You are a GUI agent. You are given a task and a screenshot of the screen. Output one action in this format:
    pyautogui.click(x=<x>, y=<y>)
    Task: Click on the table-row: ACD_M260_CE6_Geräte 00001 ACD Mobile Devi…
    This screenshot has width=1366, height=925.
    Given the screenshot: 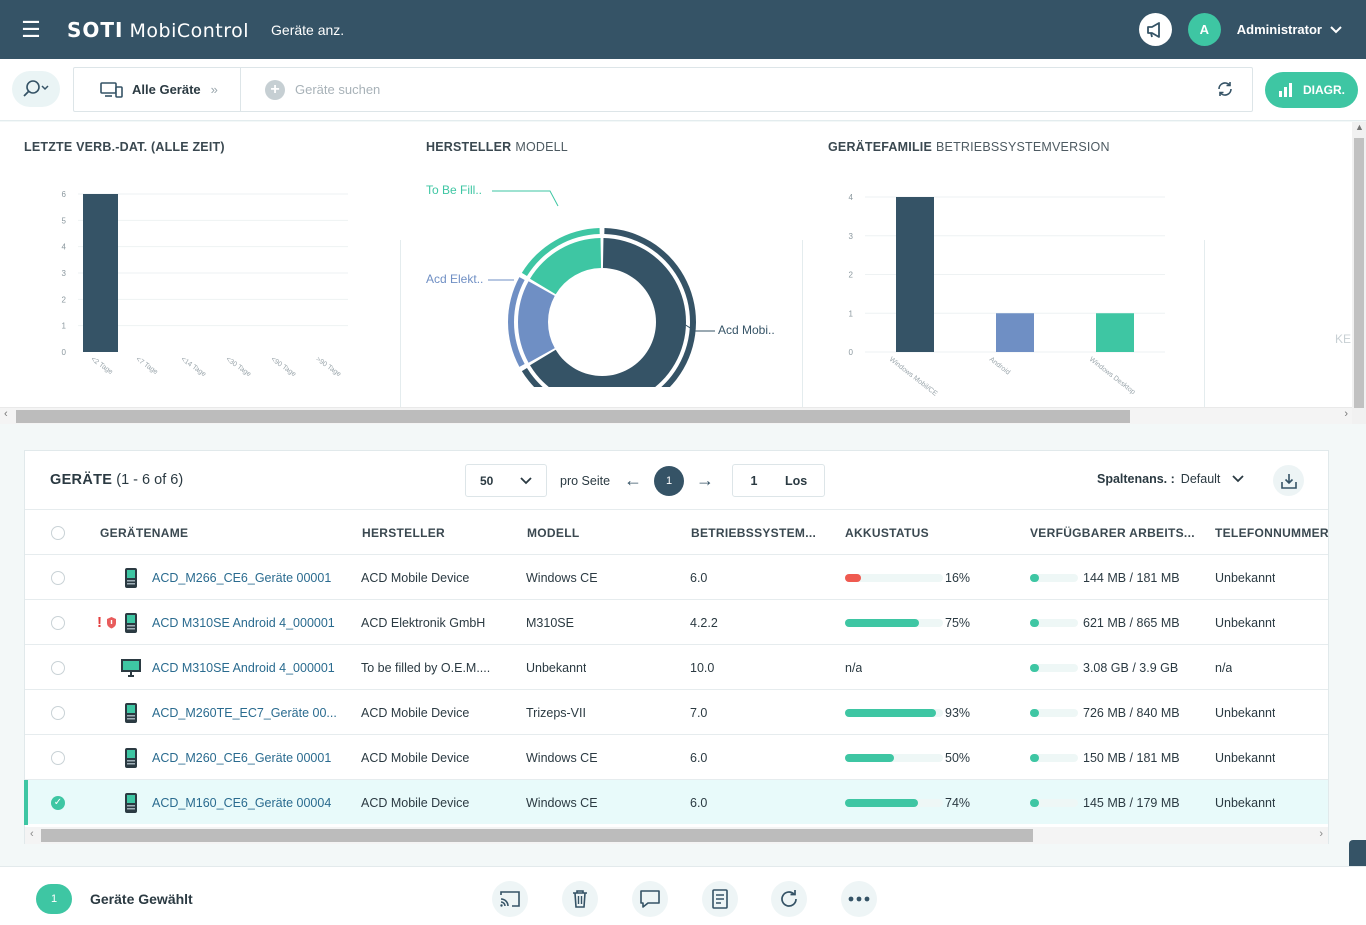 What is the action you would take?
    pyautogui.click(x=676, y=756)
    